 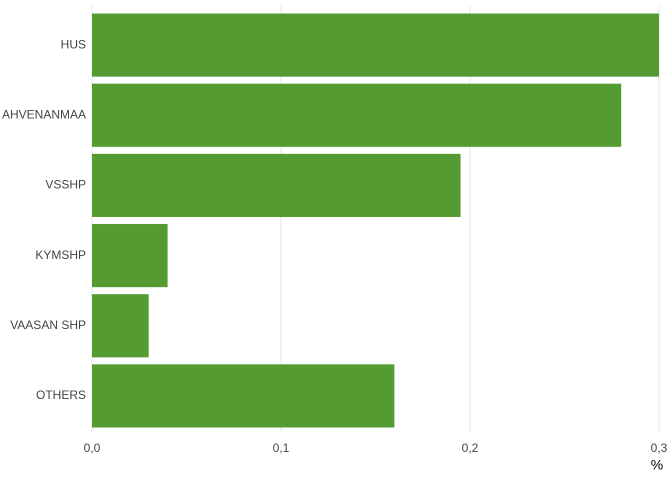 I want to click on x-tick-label: 0,3, so click(x=659, y=448).